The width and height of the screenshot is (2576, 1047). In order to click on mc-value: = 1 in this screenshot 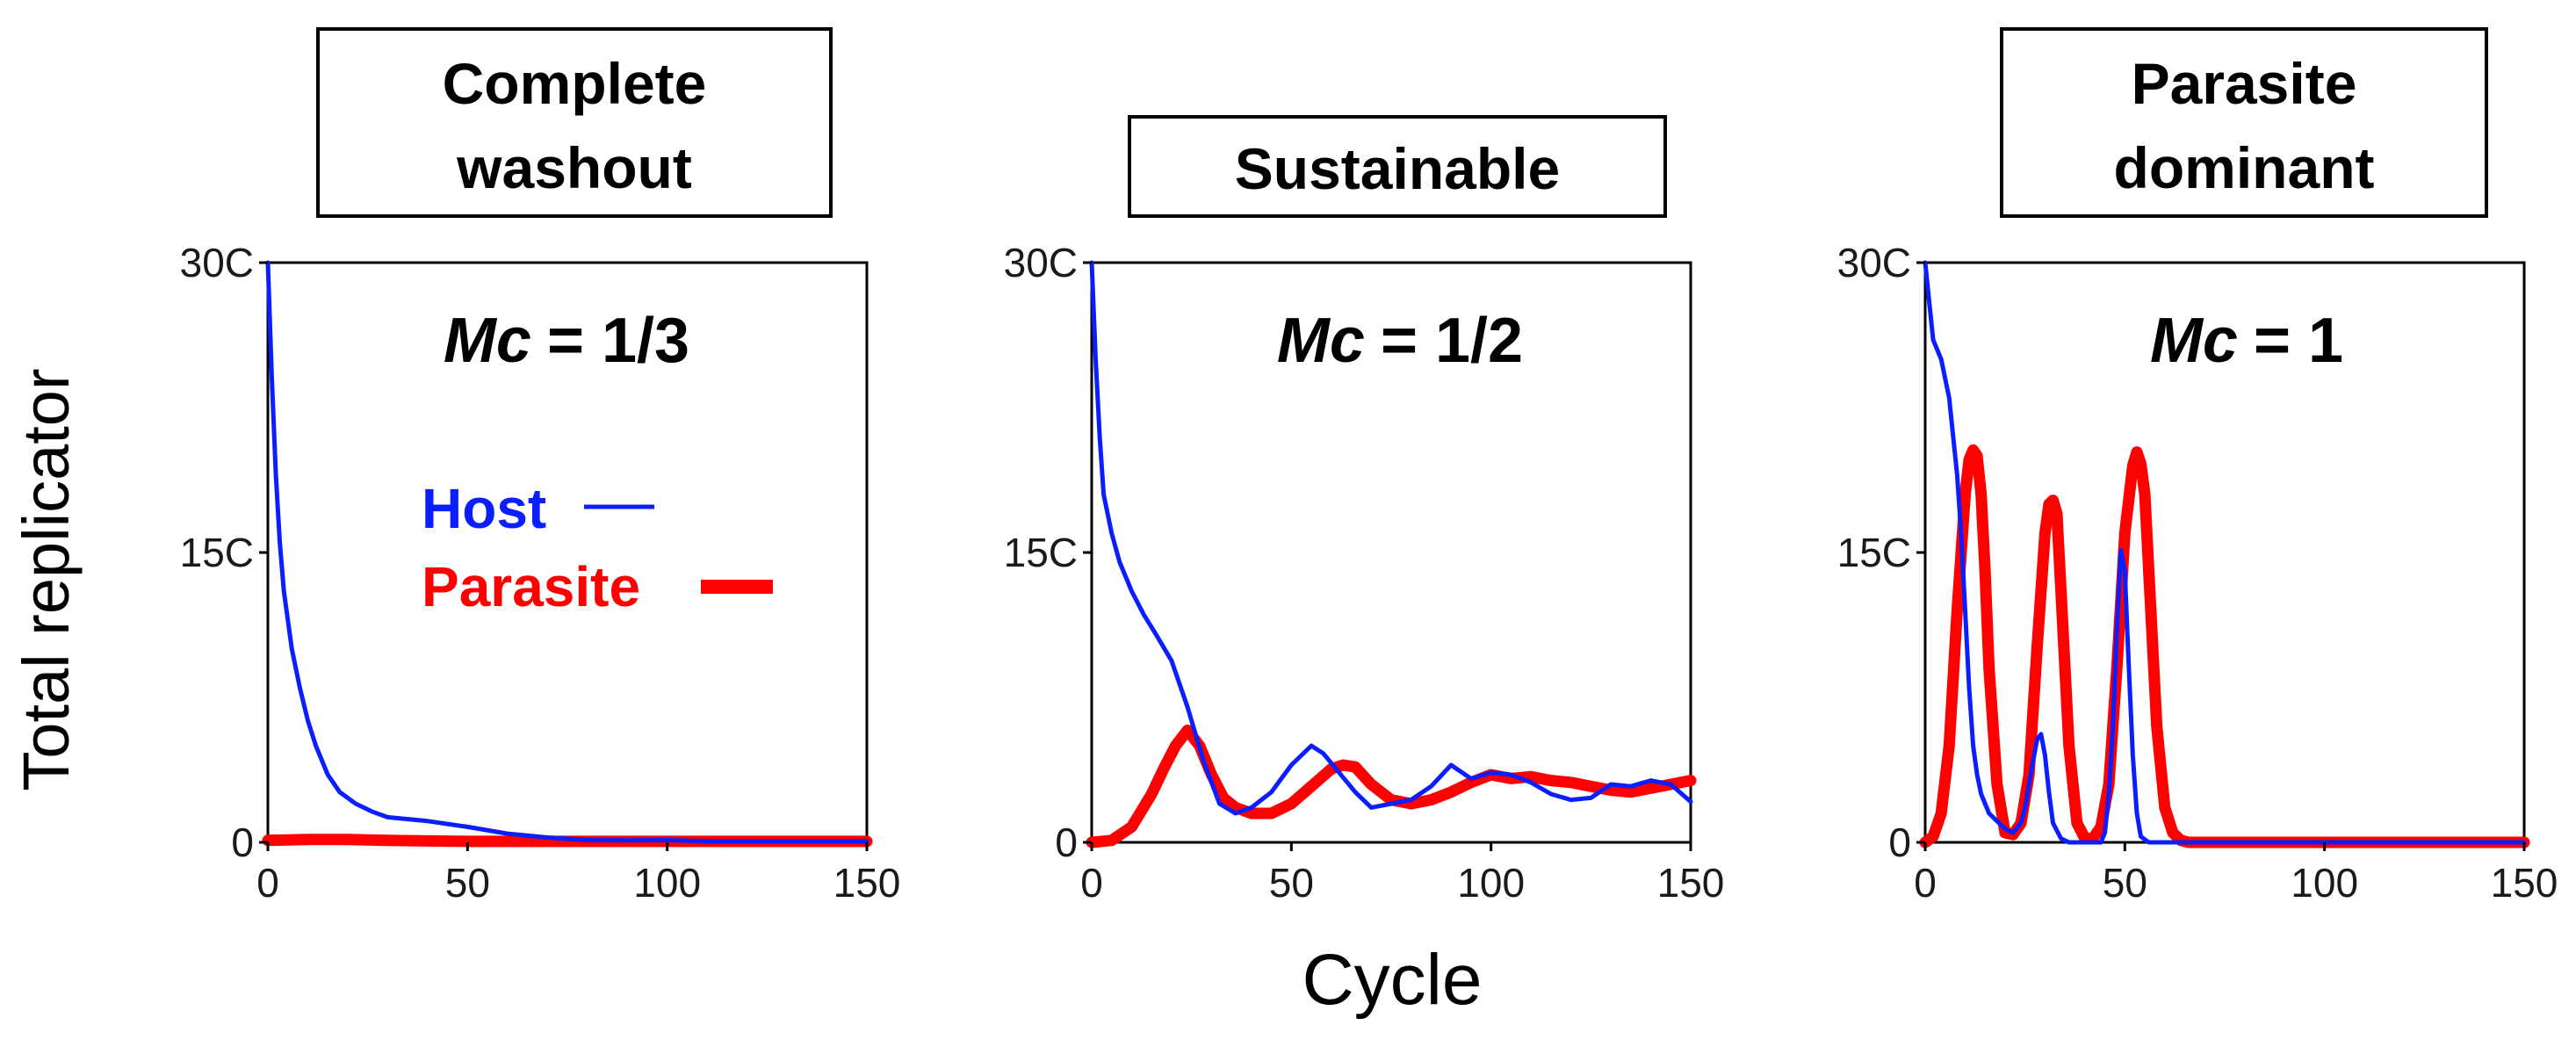, I will do `click(2298, 341)`.